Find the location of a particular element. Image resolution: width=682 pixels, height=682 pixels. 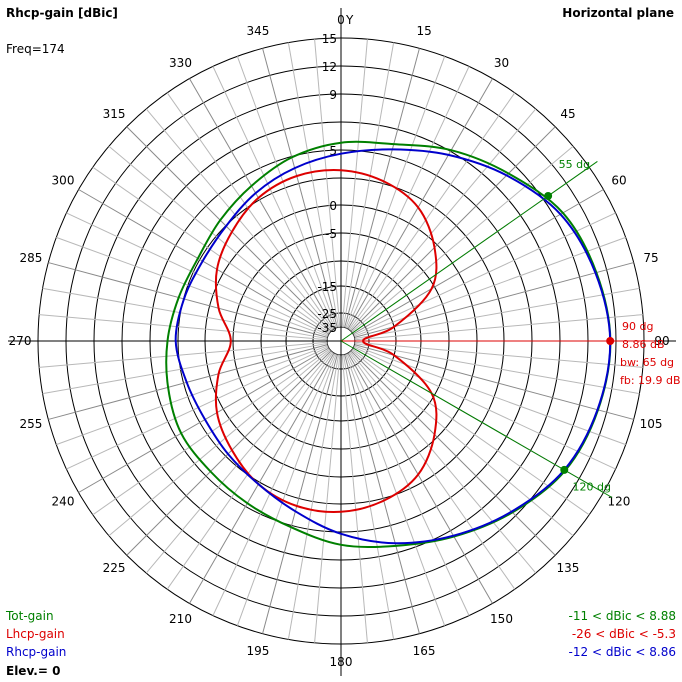

angle-label: 195 is located at coordinates (257, 651).